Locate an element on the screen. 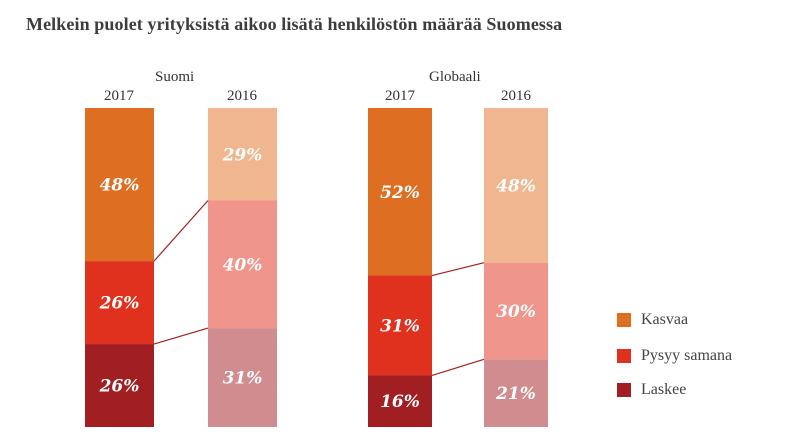 The image size is (800, 440). legend-item-laskee: Laskee is located at coordinates (651, 390).